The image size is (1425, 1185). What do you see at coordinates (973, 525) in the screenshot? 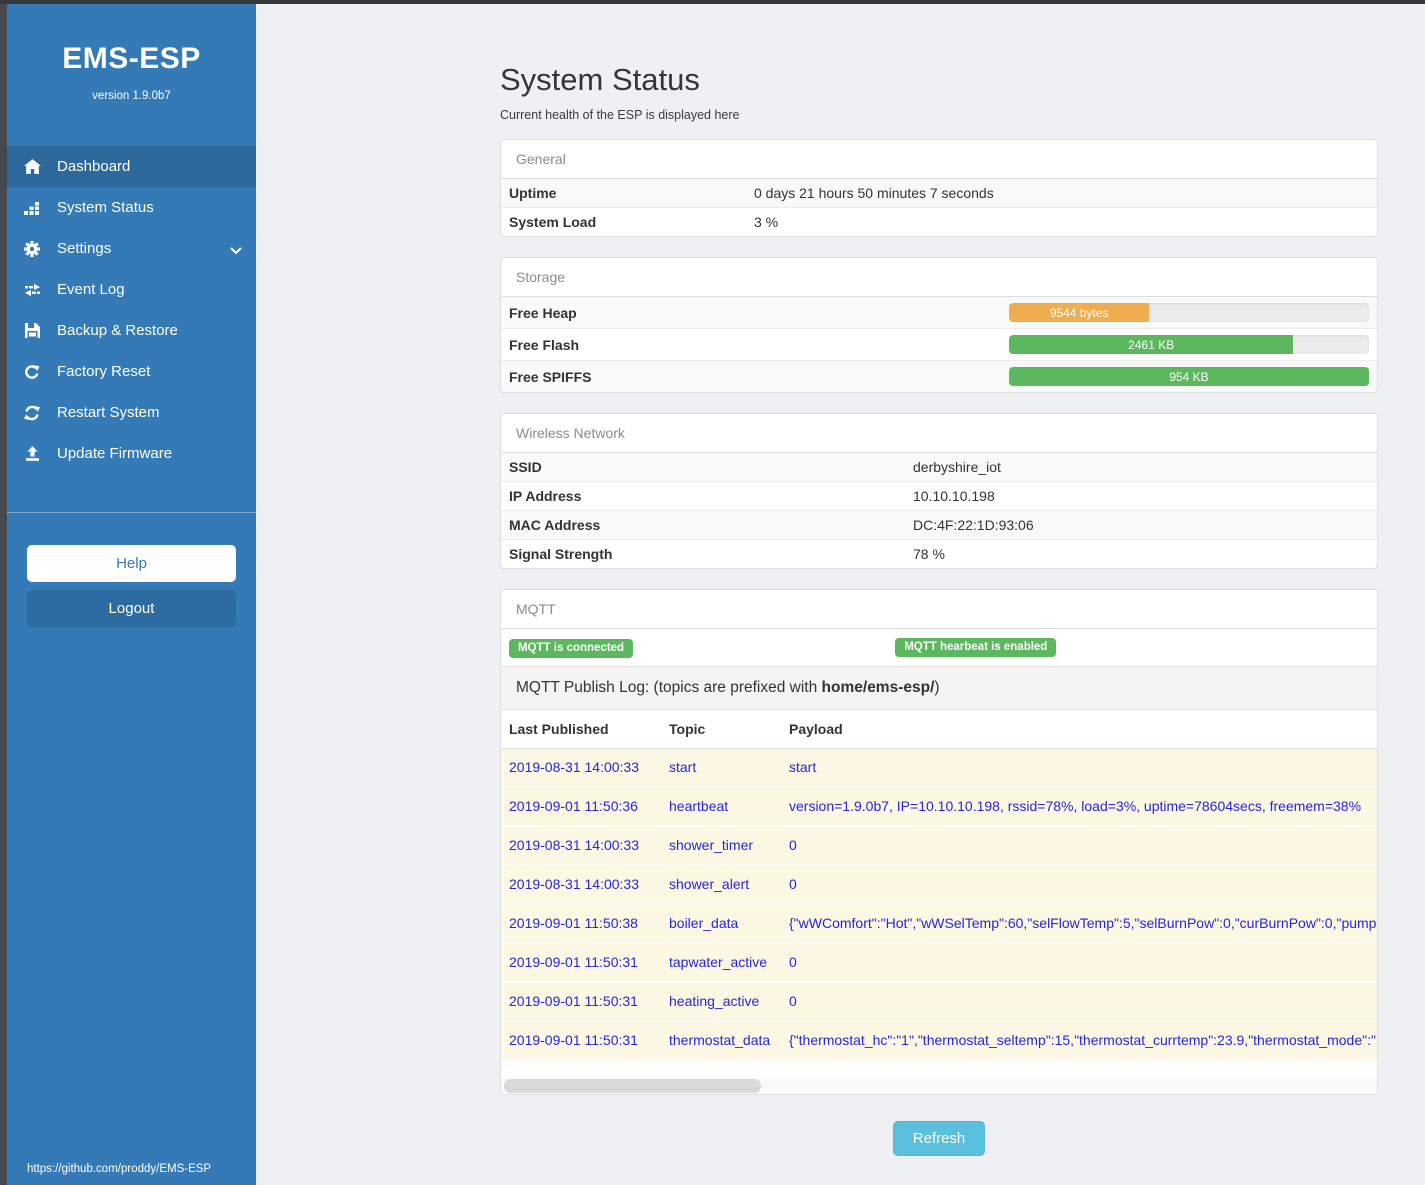
I see `row-value: DC:4F:22:1D:93:06` at bounding box center [973, 525].